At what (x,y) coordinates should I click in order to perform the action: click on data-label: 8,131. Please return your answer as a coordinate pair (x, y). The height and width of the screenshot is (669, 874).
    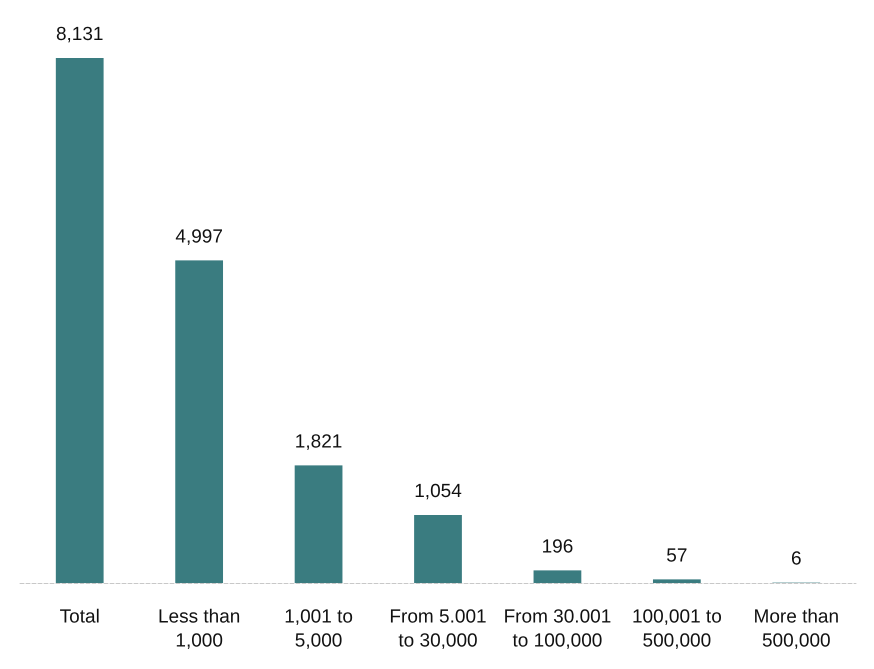
    Looking at the image, I should click on (80, 34).